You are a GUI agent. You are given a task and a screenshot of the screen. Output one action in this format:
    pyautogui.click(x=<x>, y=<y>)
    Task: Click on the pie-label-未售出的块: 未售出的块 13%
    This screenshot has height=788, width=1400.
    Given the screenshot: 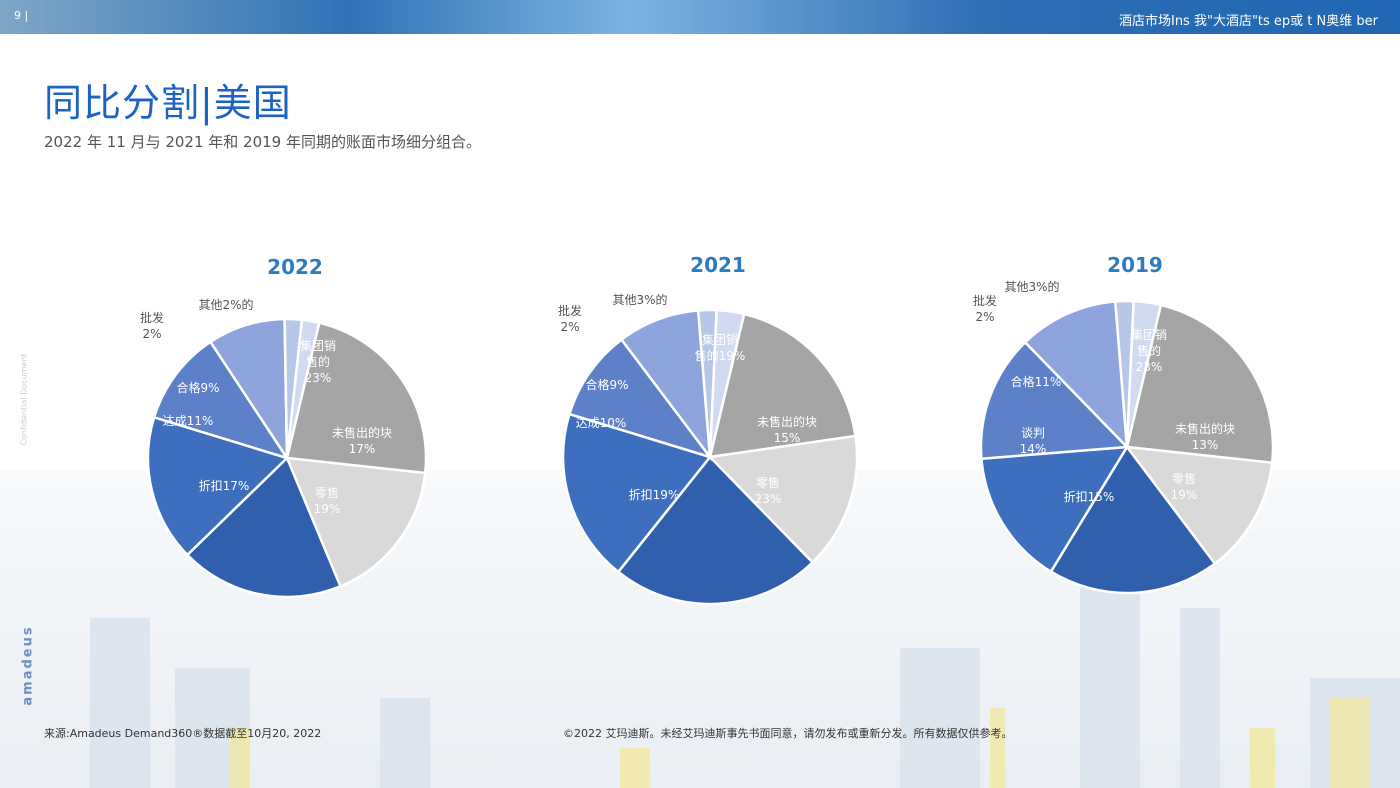 What is the action you would take?
    pyautogui.click(x=1205, y=436)
    